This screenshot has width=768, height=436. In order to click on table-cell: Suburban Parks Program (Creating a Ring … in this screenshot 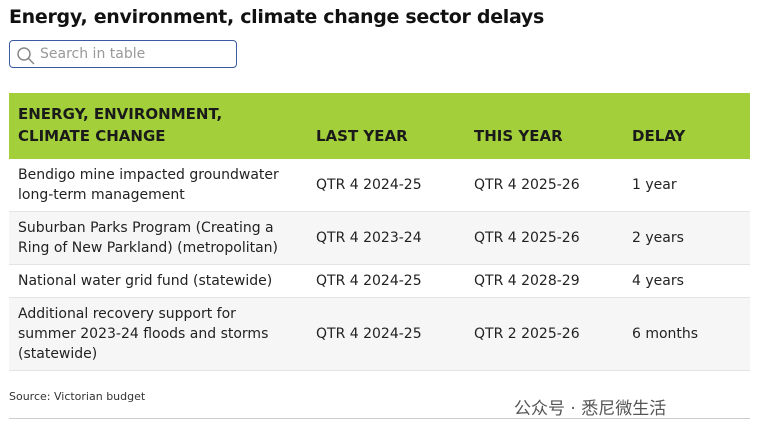, I will do `click(158, 238)`.